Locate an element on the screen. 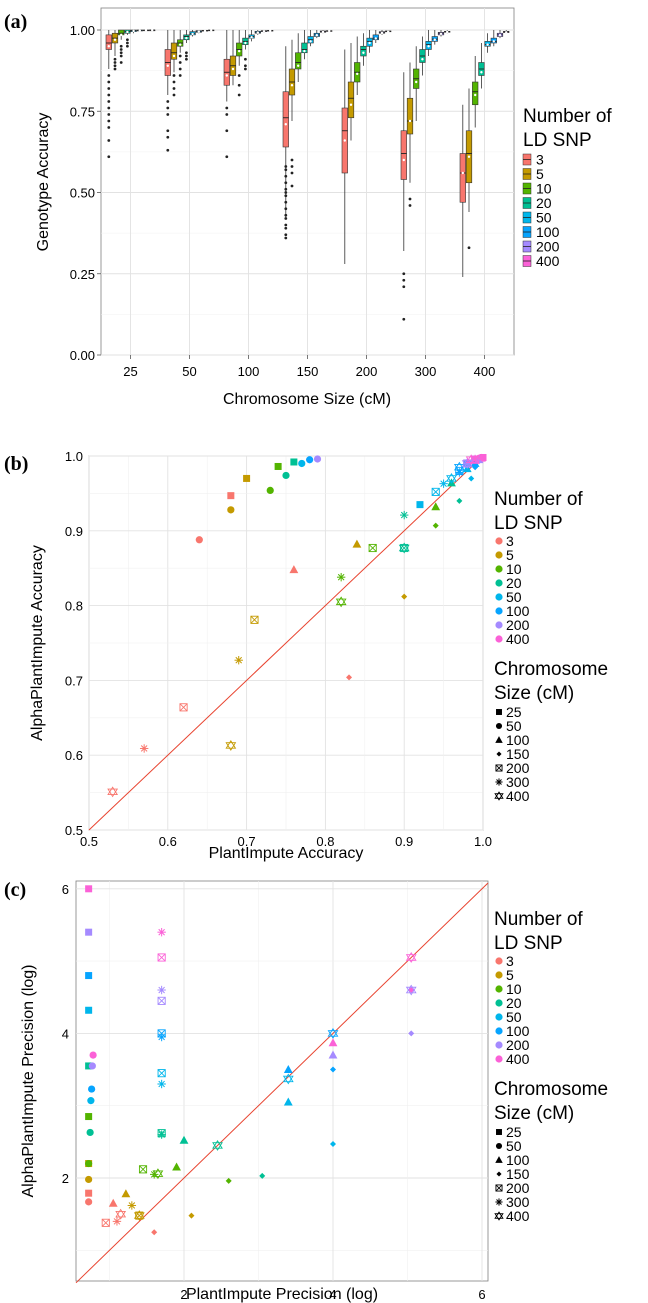 This screenshot has width=648, height=1303. panel-a-x-tick-labels: 25 50 100 150 200 300 400 is located at coordinates (309, 367).